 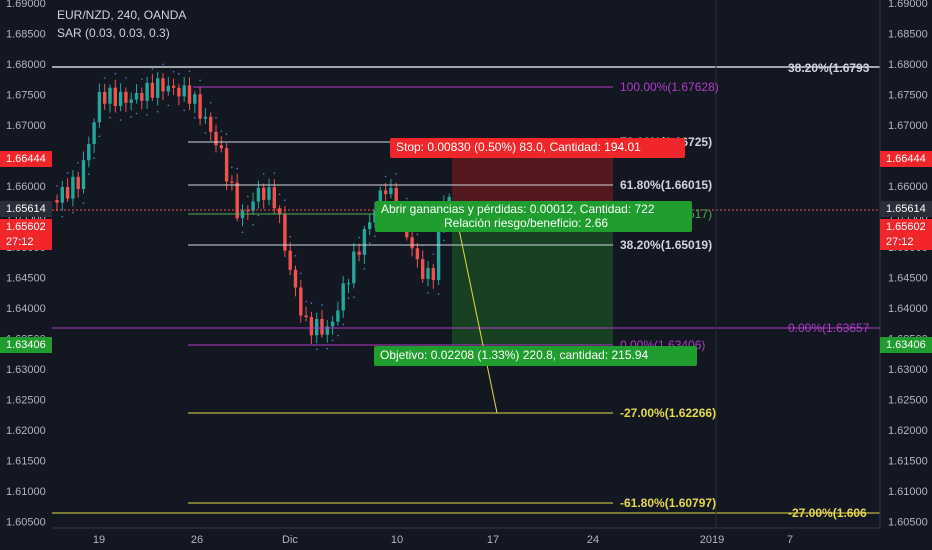 I want to click on price-label: 1.67000, so click(x=26, y=126).